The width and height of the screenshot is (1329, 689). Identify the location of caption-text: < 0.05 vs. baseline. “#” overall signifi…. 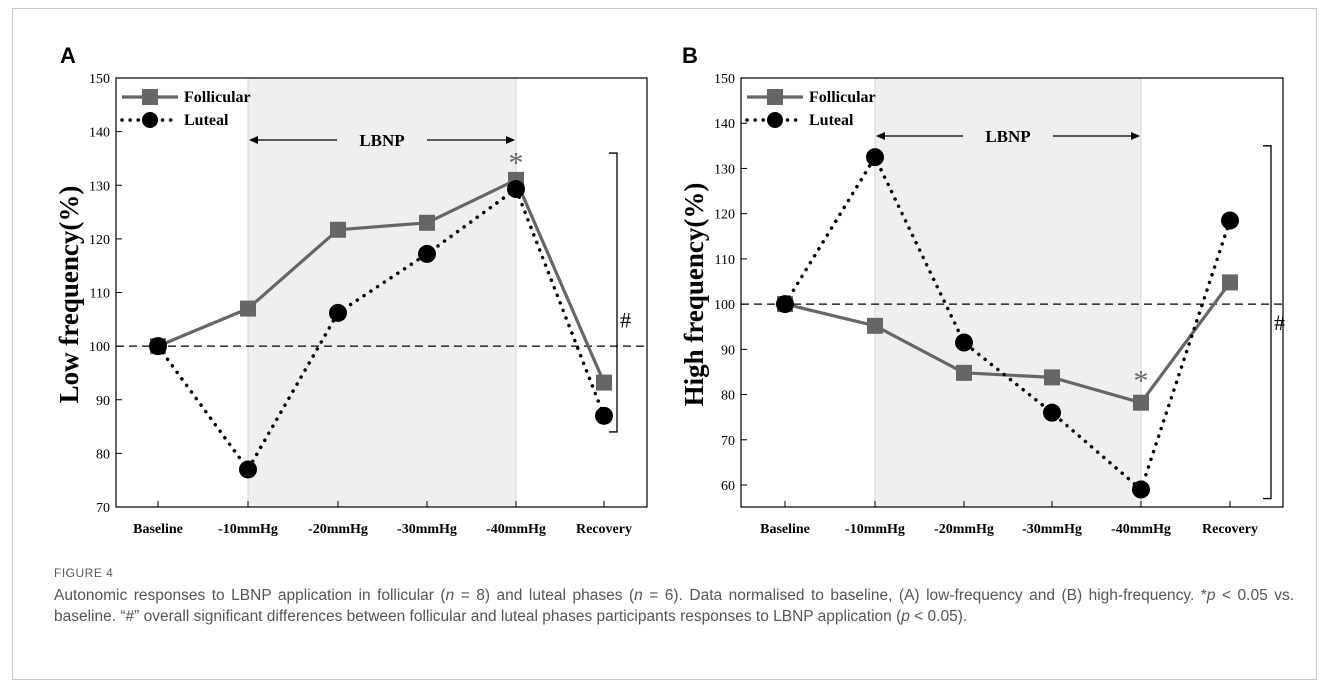
(674, 606).